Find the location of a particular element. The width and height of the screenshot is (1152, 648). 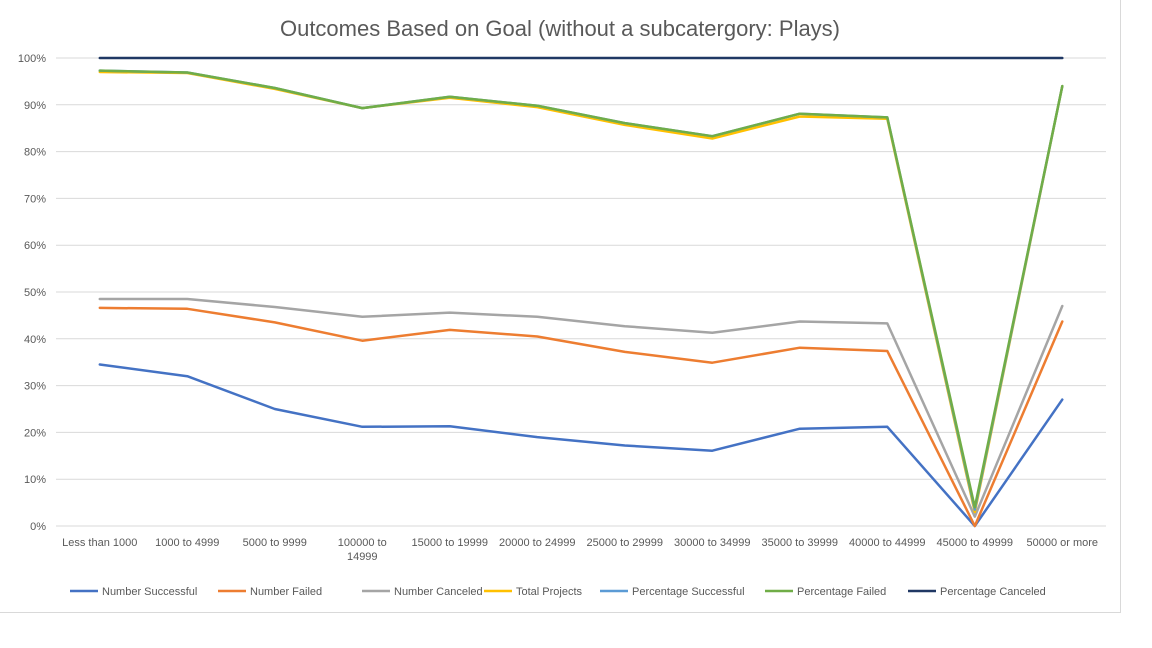

x-tick-label: 15000 to 19999 is located at coordinates (450, 543).